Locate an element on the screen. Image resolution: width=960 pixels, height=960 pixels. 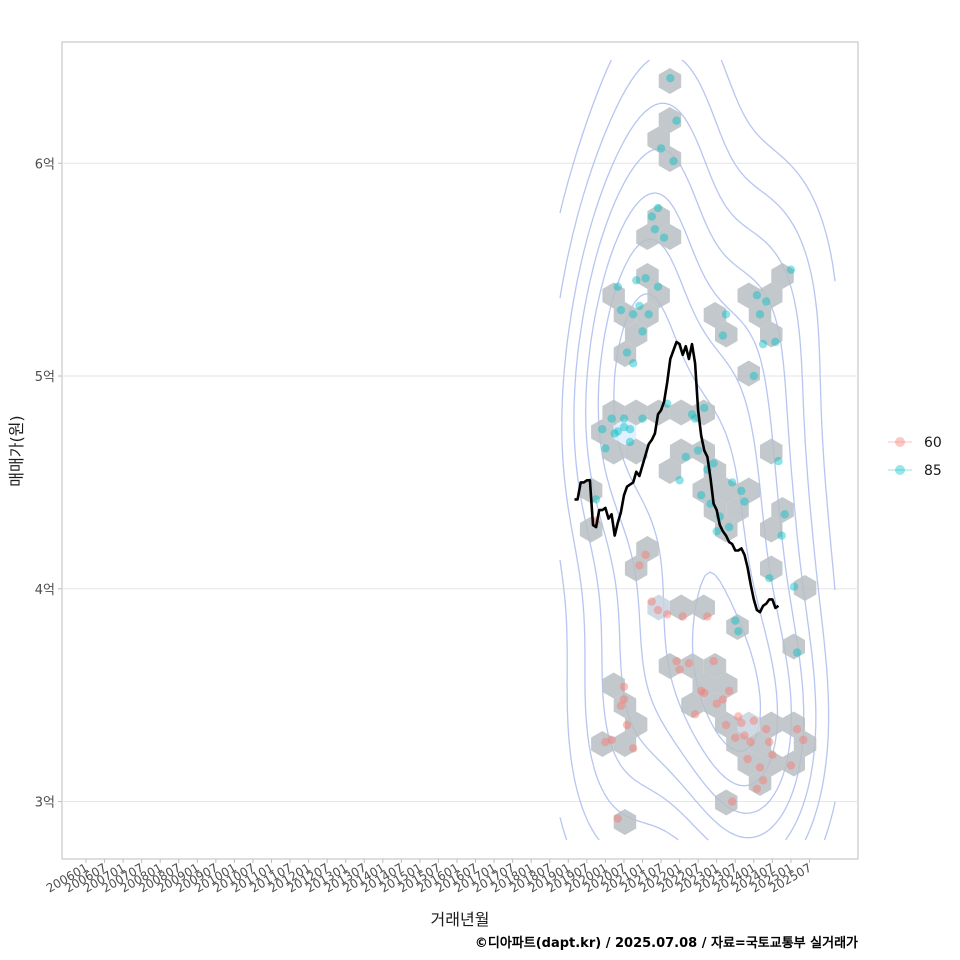
trend-layer is located at coordinates (677, 477).